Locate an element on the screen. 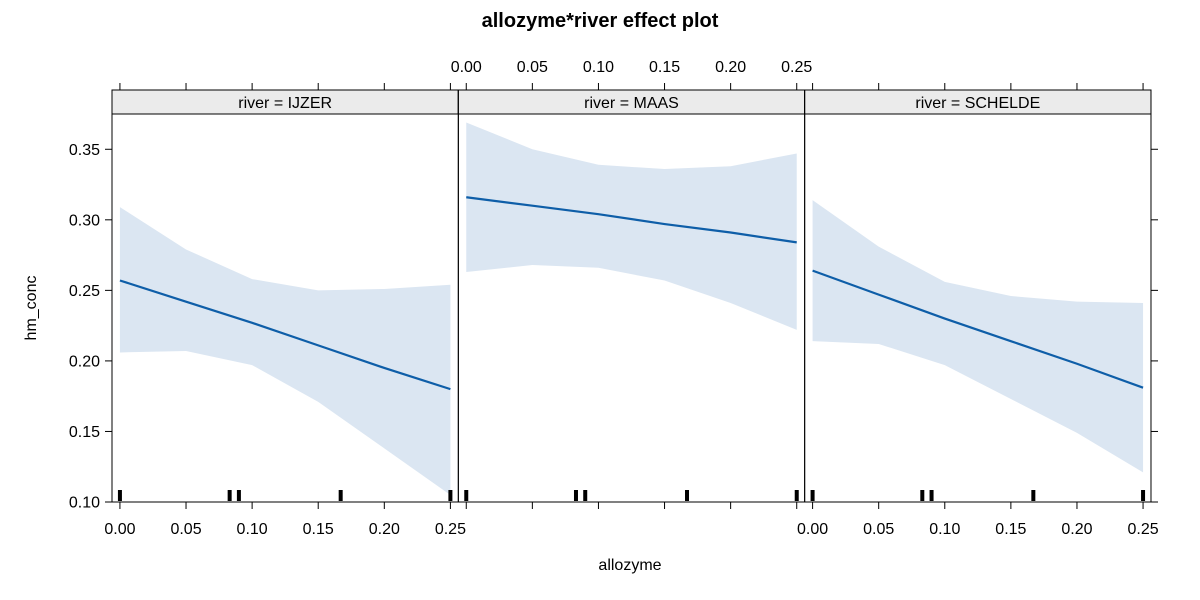 This screenshot has height=600, width=1200. x-tick-label-top: 0.00 is located at coordinates (466, 67).